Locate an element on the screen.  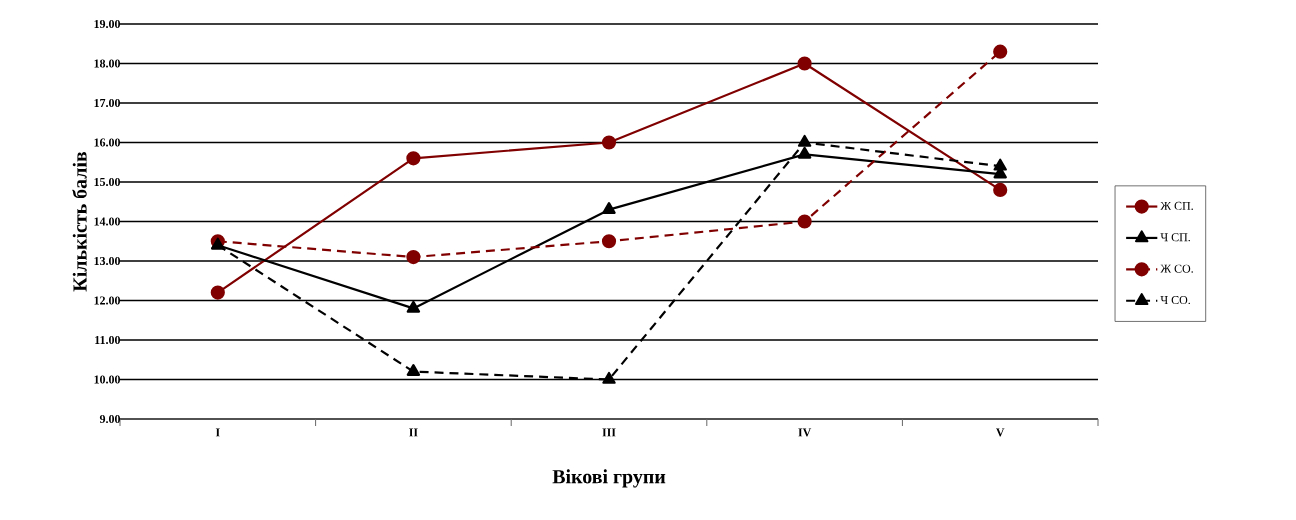
x-axis-title: Вікові групи is located at coordinates (609, 478).